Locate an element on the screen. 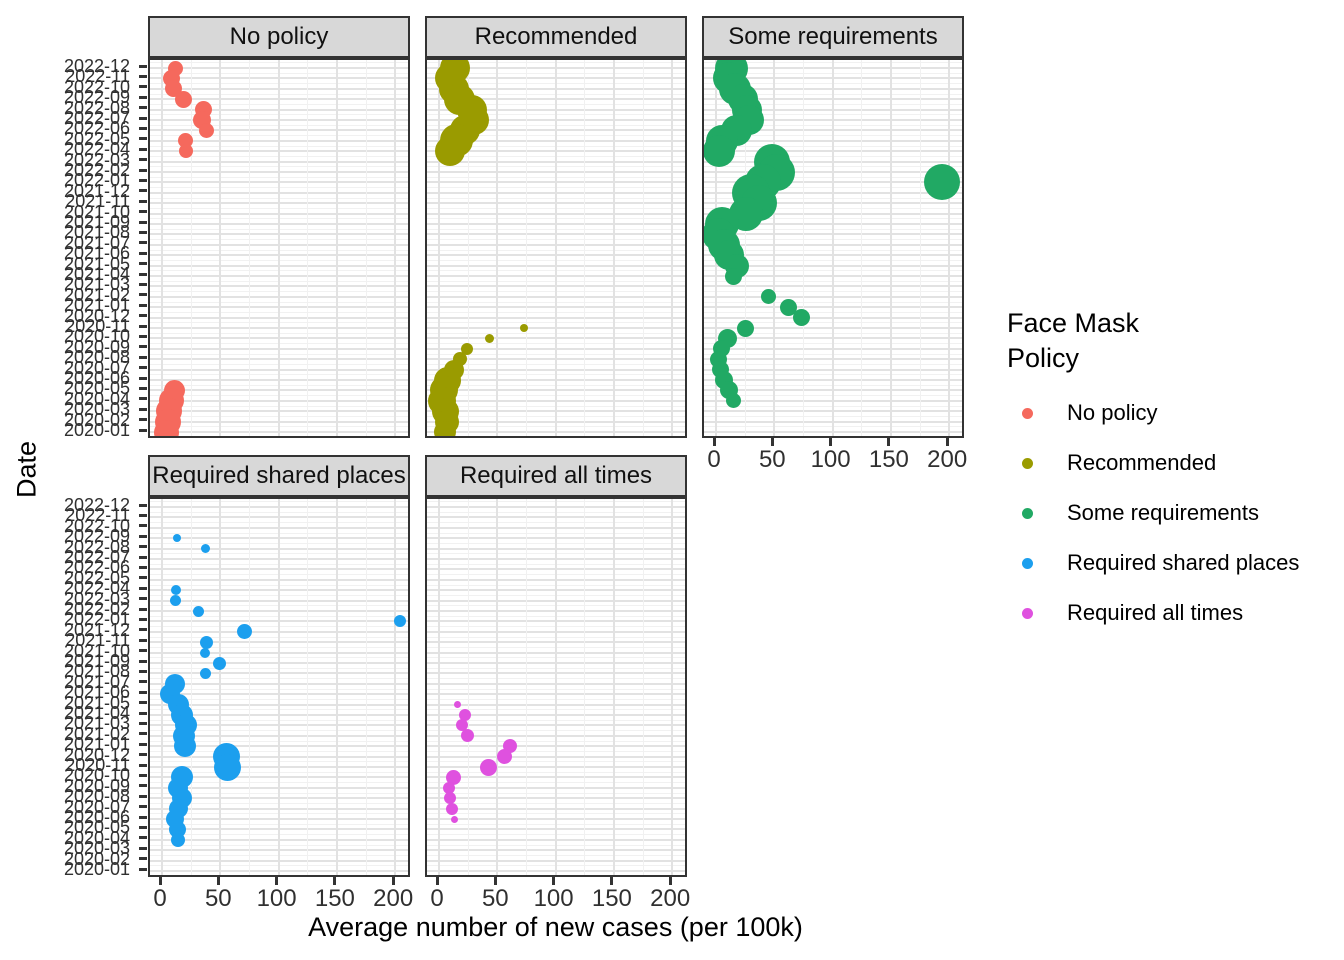  y-tick-label: 2021-11 is located at coordinates (97, 640).